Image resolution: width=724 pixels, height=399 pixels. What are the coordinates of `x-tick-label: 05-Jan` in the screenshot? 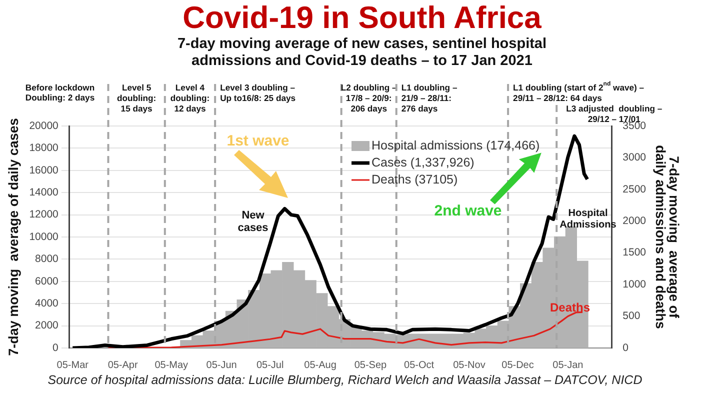 It's located at (568, 365).